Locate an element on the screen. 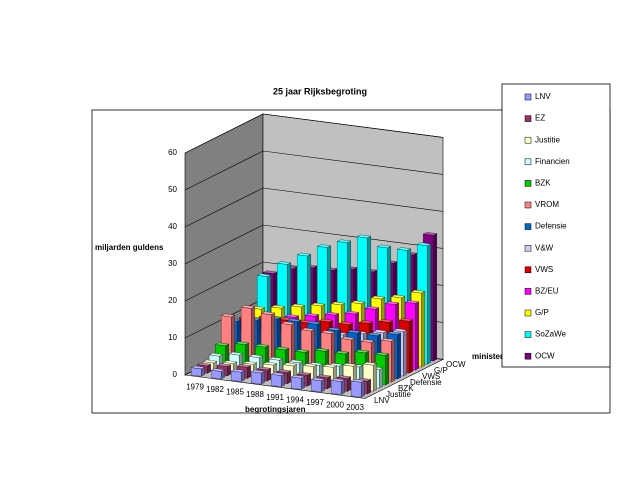 The height and width of the screenshot is (480, 640). x-tick-label: 1991 is located at coordinates (275, 397).